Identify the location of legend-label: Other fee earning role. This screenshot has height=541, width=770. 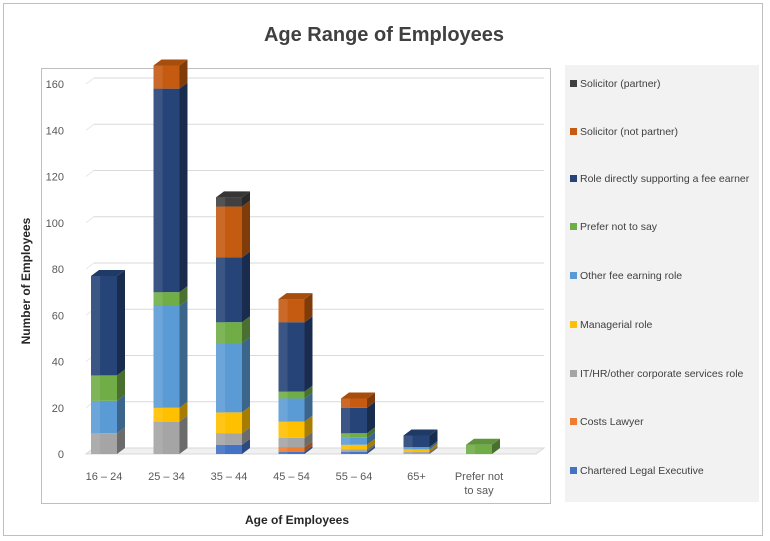
(631, 276).